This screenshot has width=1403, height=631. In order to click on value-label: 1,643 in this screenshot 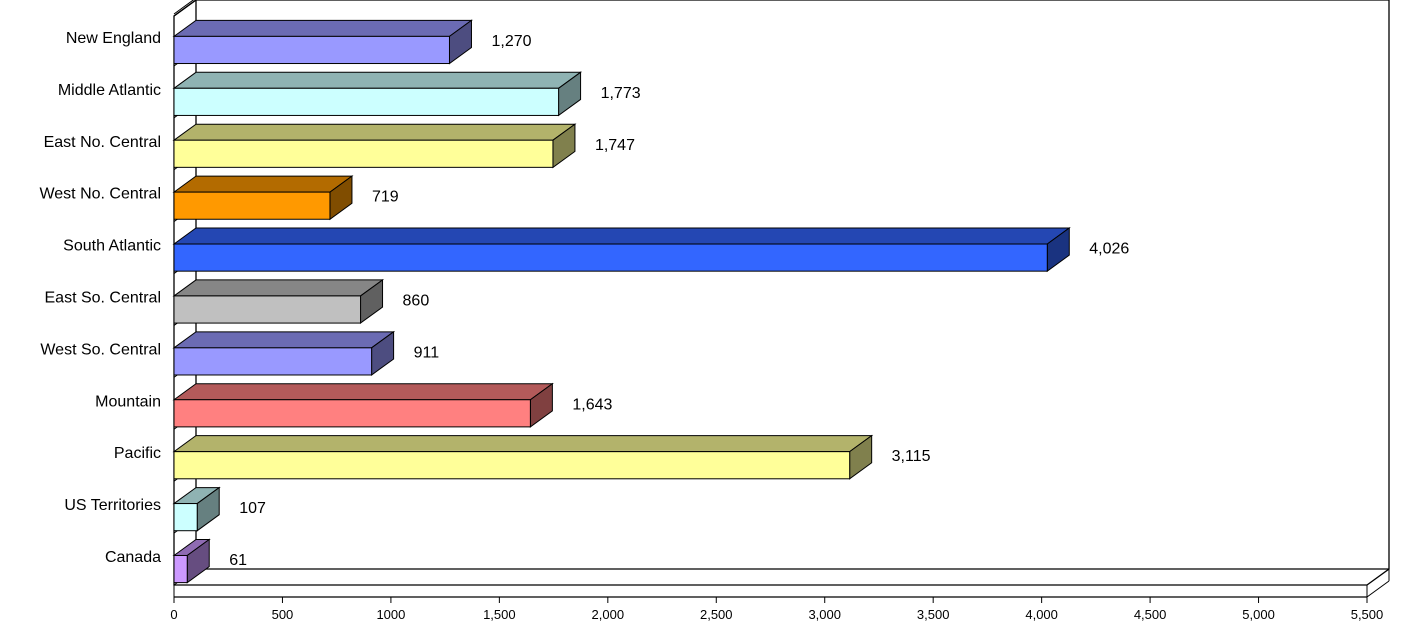, I will do `click(592, 404)`.